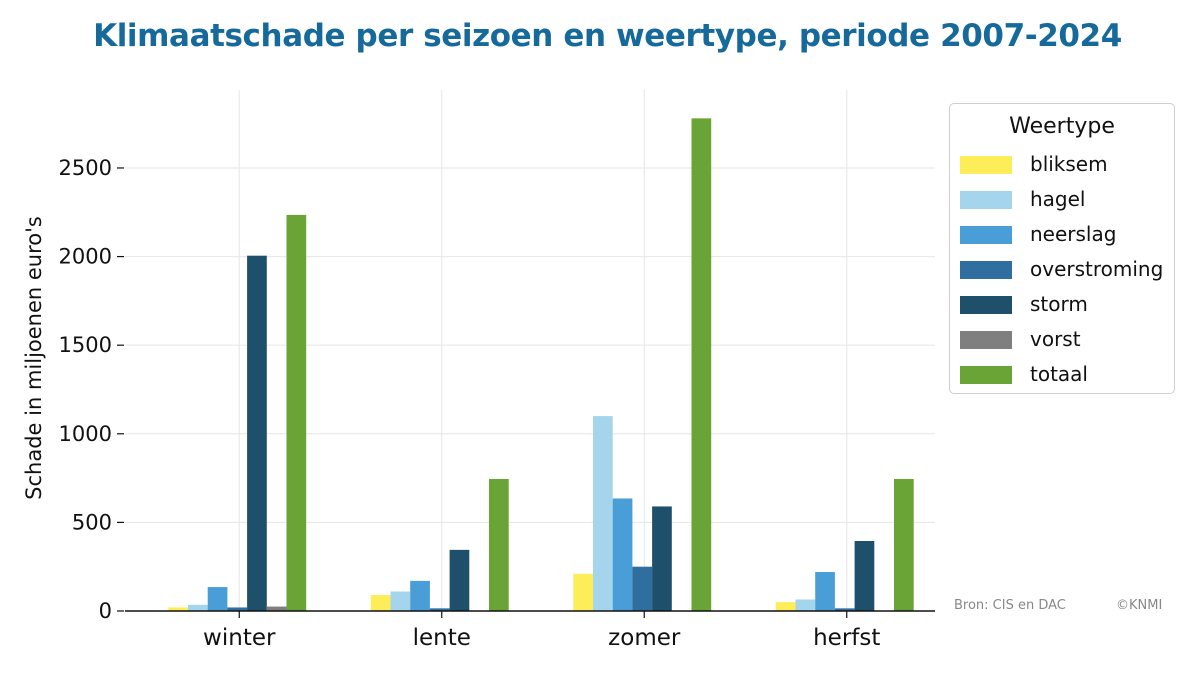 This screenshot has height=675, width=1200. What do you see at coordinates (239, 638) in the screenshot?
I see `x-tick-label: winter` at bounding box center [239, 638].